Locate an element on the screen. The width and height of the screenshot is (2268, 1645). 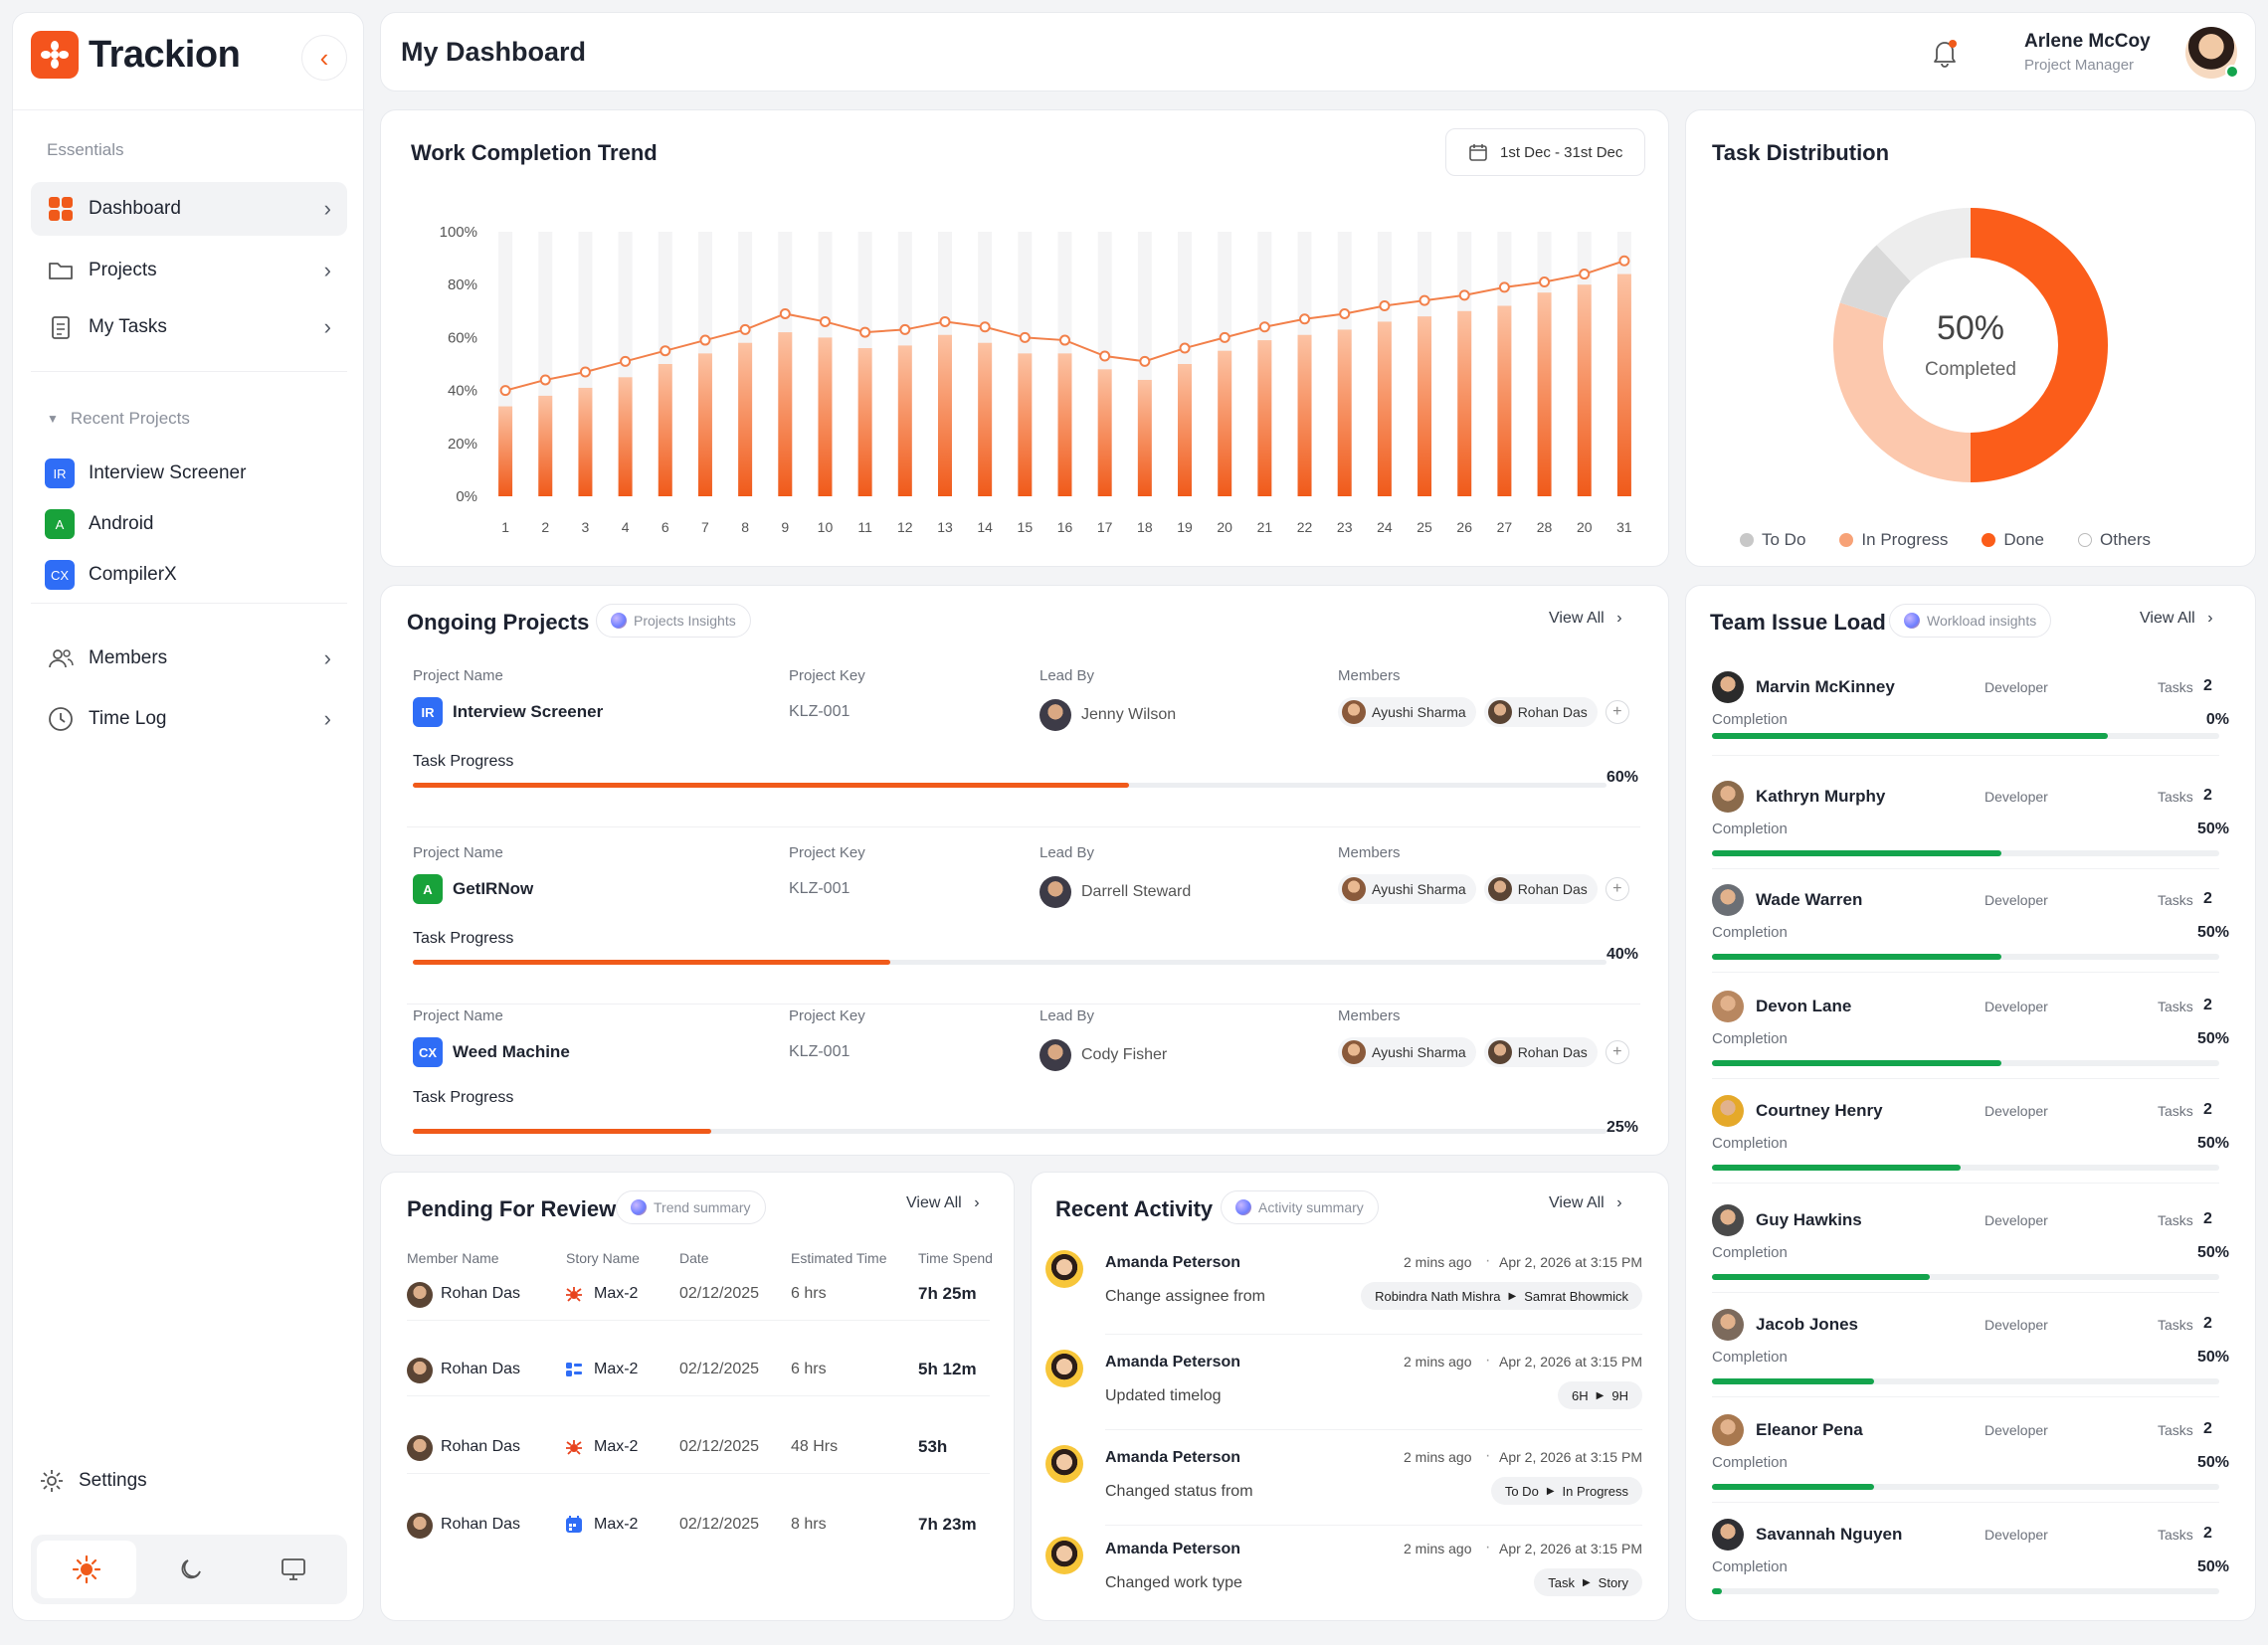
member-name: Eleanor Pena is located at coordinates (1809, 1429).